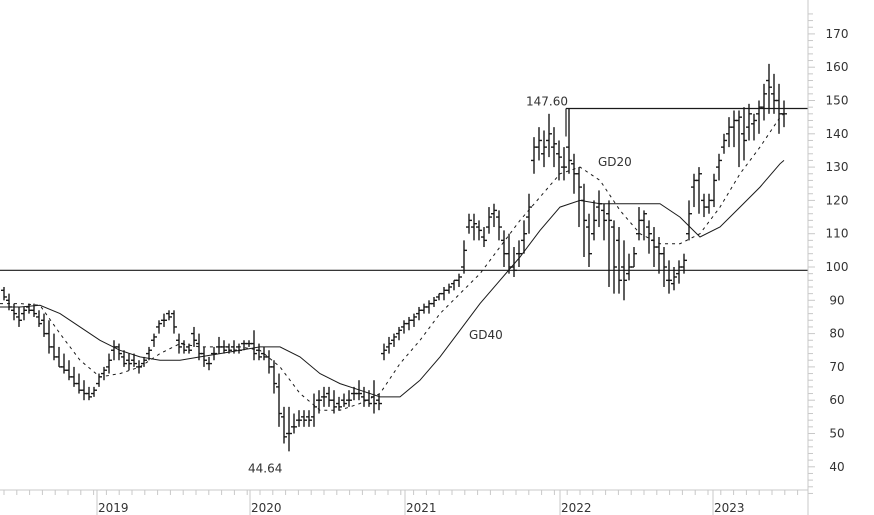 The height and width of the screenshot is (515, 874). Describe the element at coordinates (837, 34) in the screenshot. I see `y-tick-label: 170` at that location.